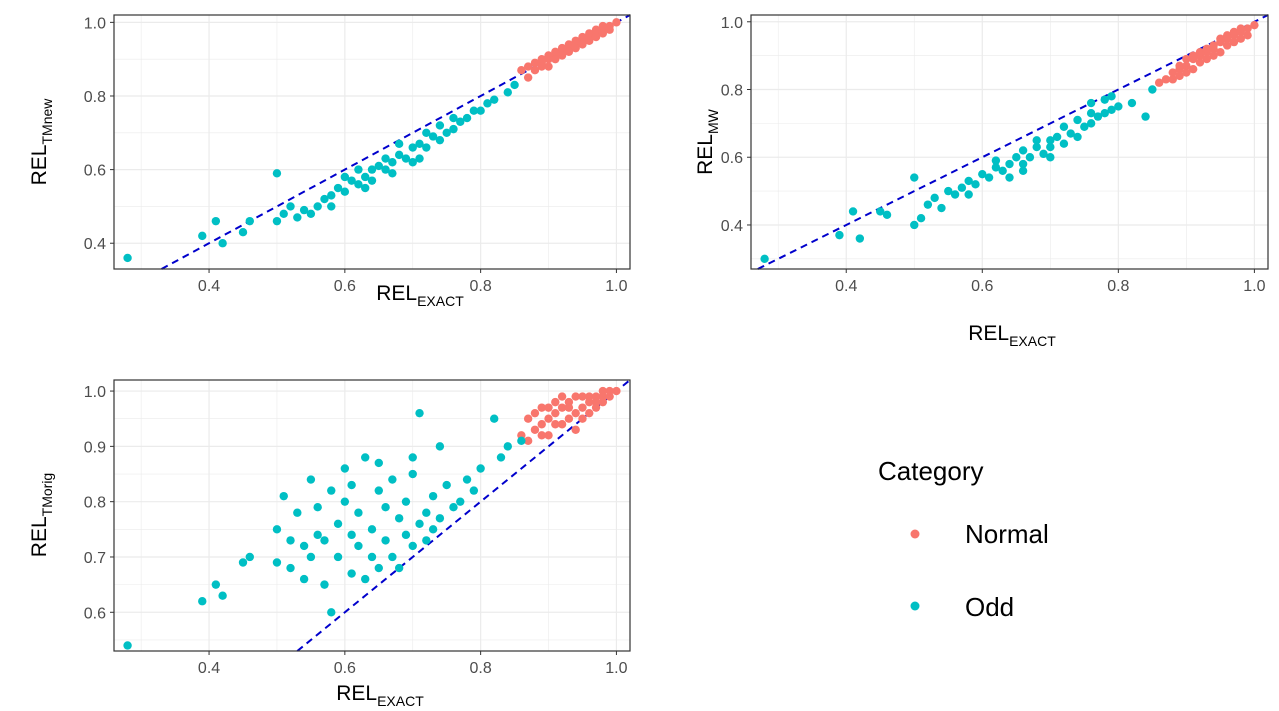 This screenshot has width=1279, height=711. I want to click on y-tick-label: 0.4, so click(95, 244).